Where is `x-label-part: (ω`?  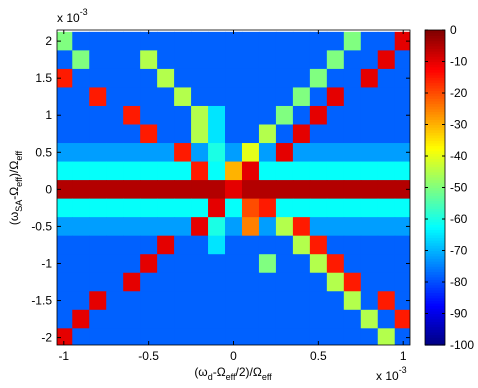 x-label-part: (ω is located at coordinates (200, 372).